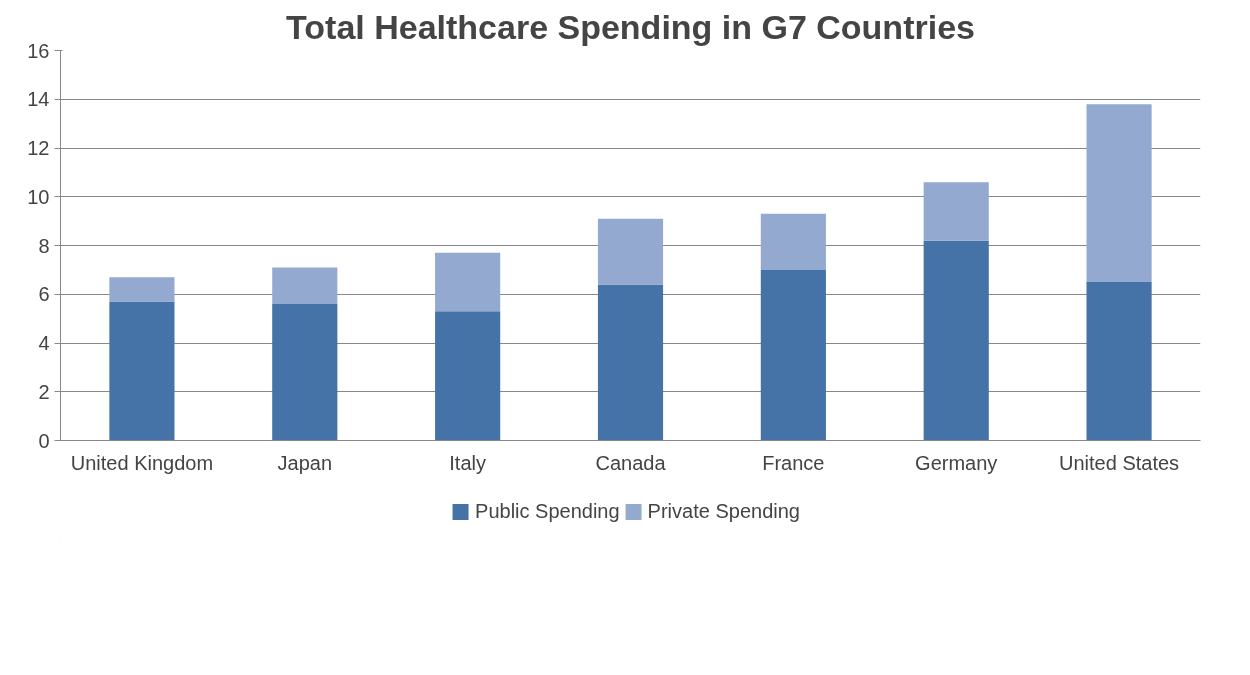 This screenshot has height=675, width=1250. What do you see at coordinates (38, 50) in the screenshot?
I see `y-tick-label: 16` at bounding box center [38, 50].